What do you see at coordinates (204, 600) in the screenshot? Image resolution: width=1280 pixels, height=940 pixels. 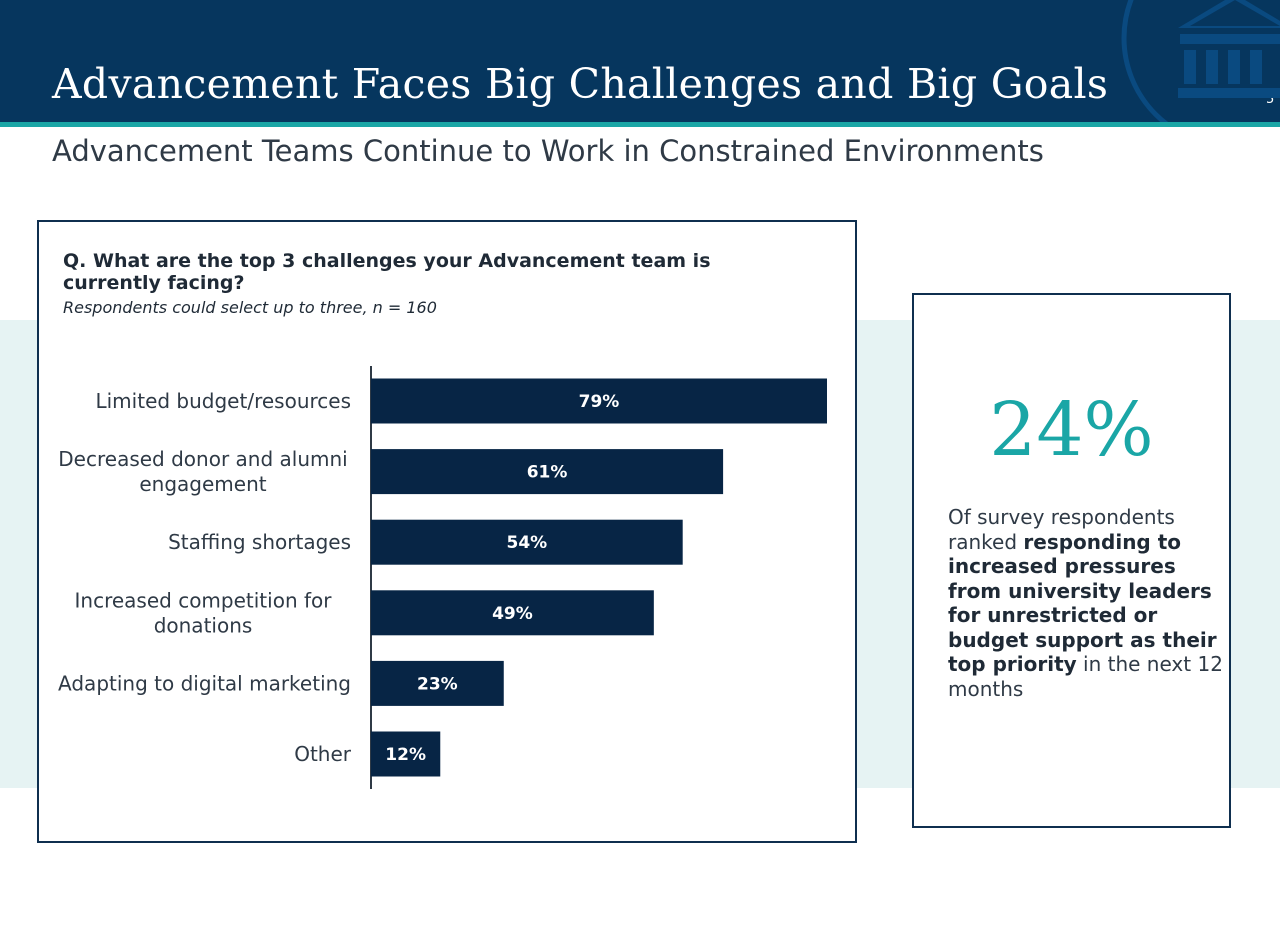 I see `category-label-line: Increased competition for` at bounding box center [204, 600].